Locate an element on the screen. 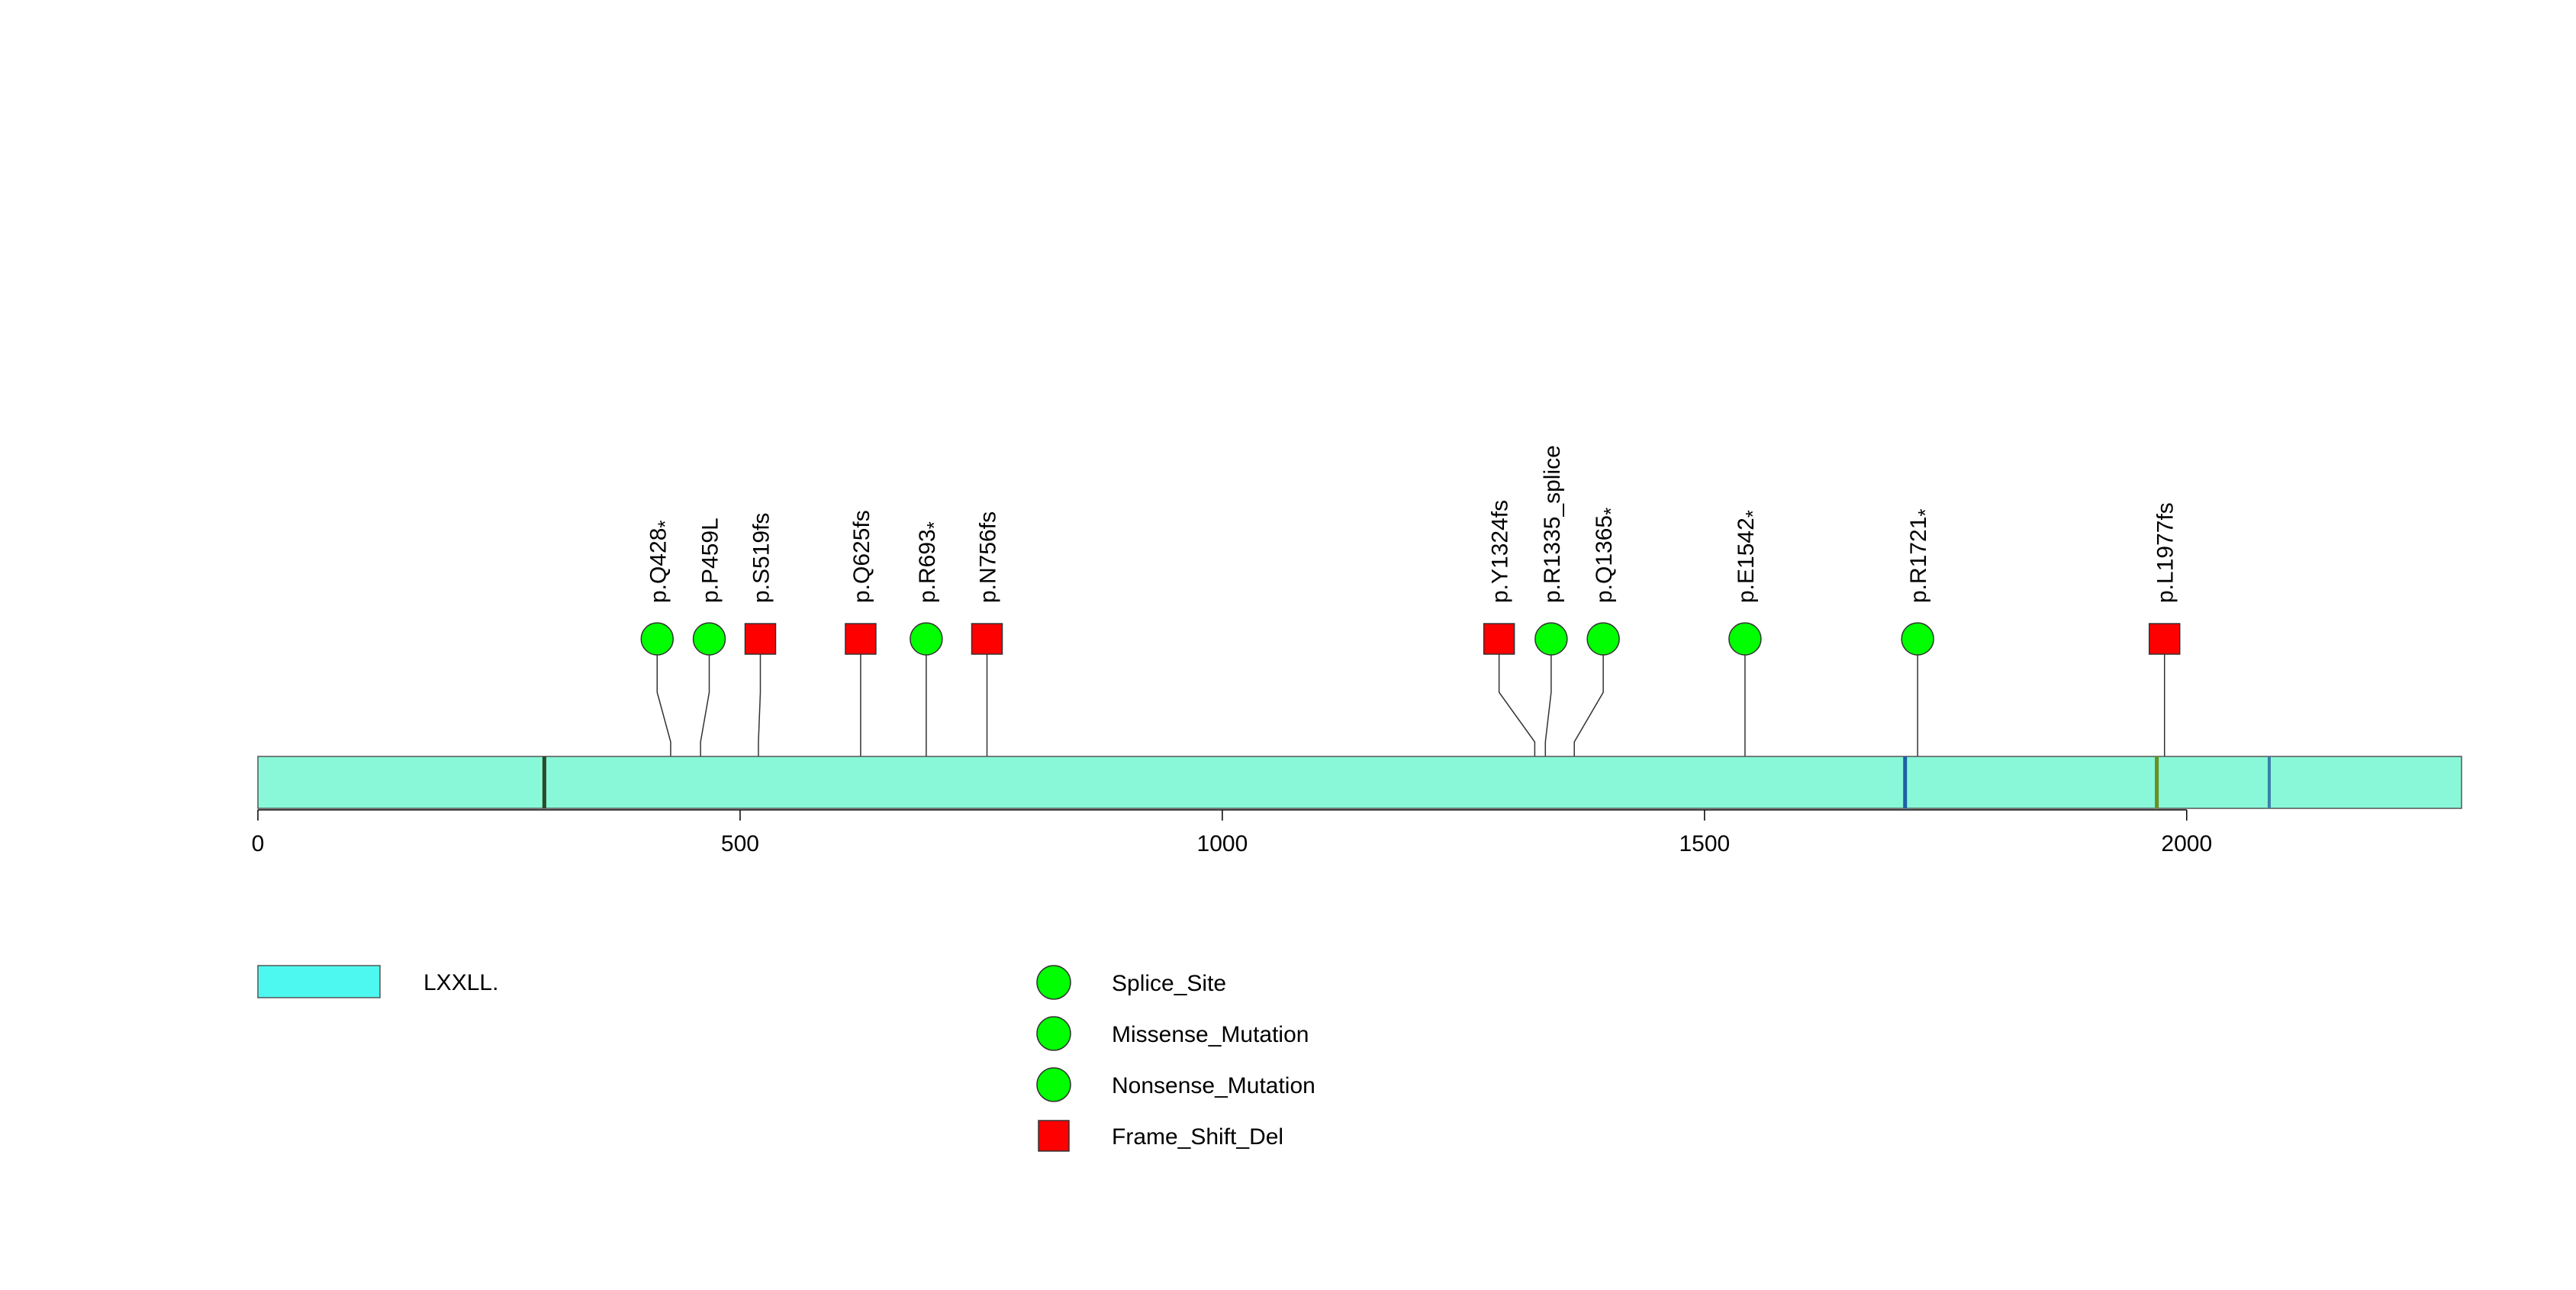  legend-label-missense-mutation: Missense_Mutation is located at coordinates (1210, 1034).